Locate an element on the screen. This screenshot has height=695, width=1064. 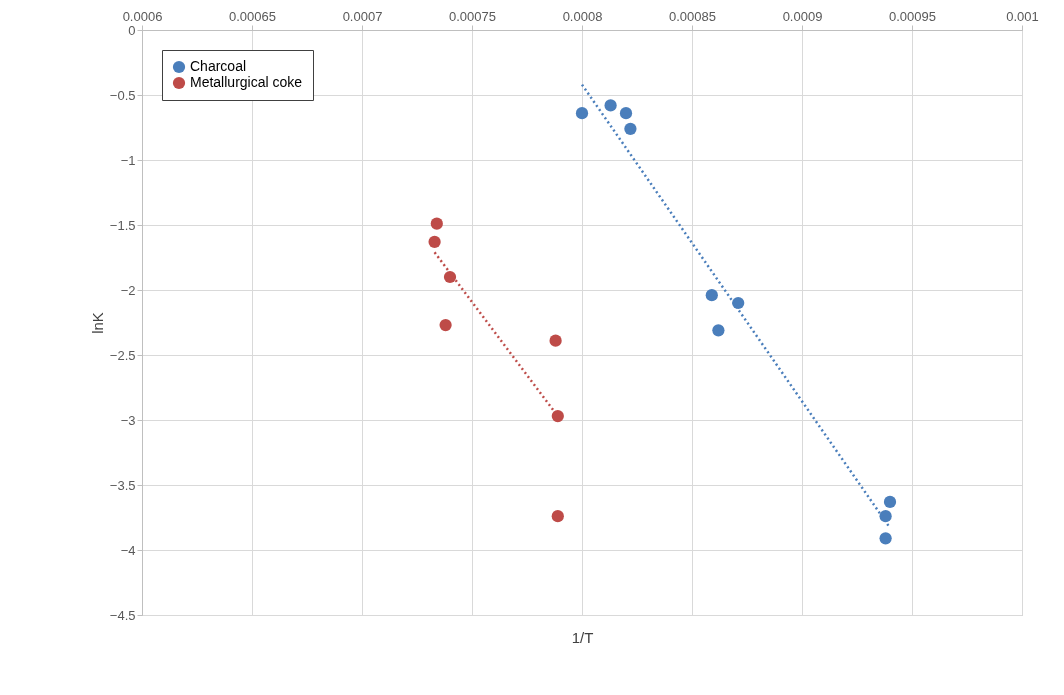
x-tick-label: 0.0008 is located at coordinates (582, 16).